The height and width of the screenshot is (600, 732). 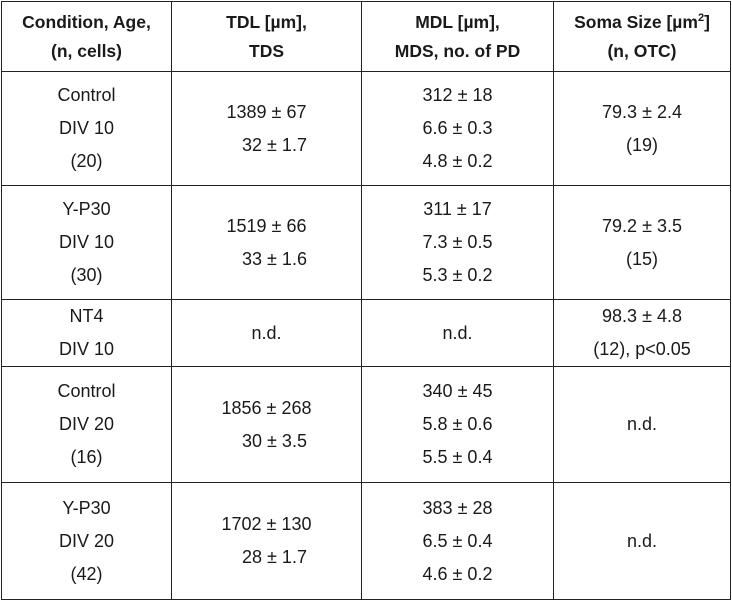 I want to click on mdl-value: n.d., so click(x=457, y=332).